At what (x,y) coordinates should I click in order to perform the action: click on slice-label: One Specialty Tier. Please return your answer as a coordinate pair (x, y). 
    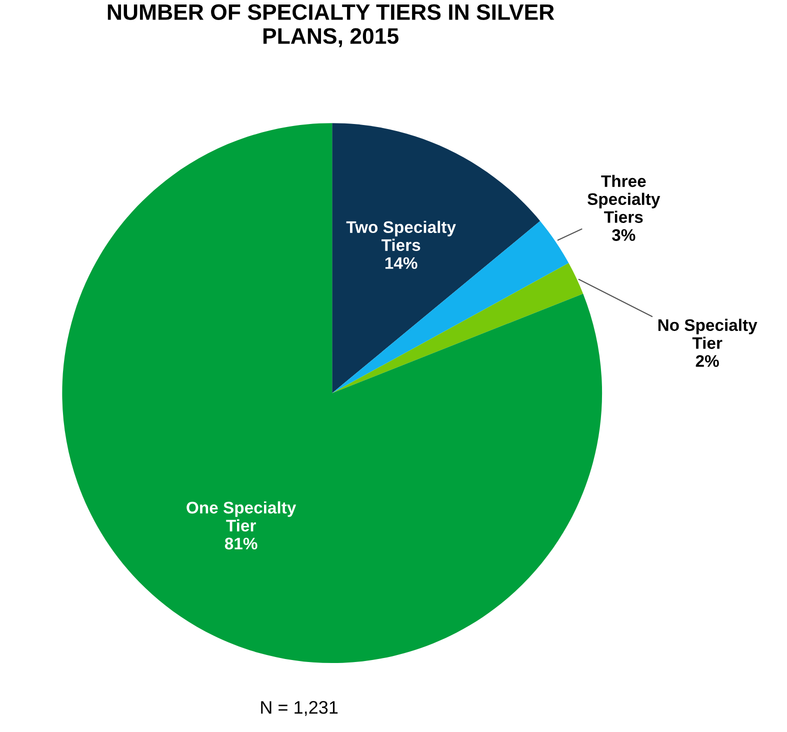
    Looking at the image, I should click on (241, 516).